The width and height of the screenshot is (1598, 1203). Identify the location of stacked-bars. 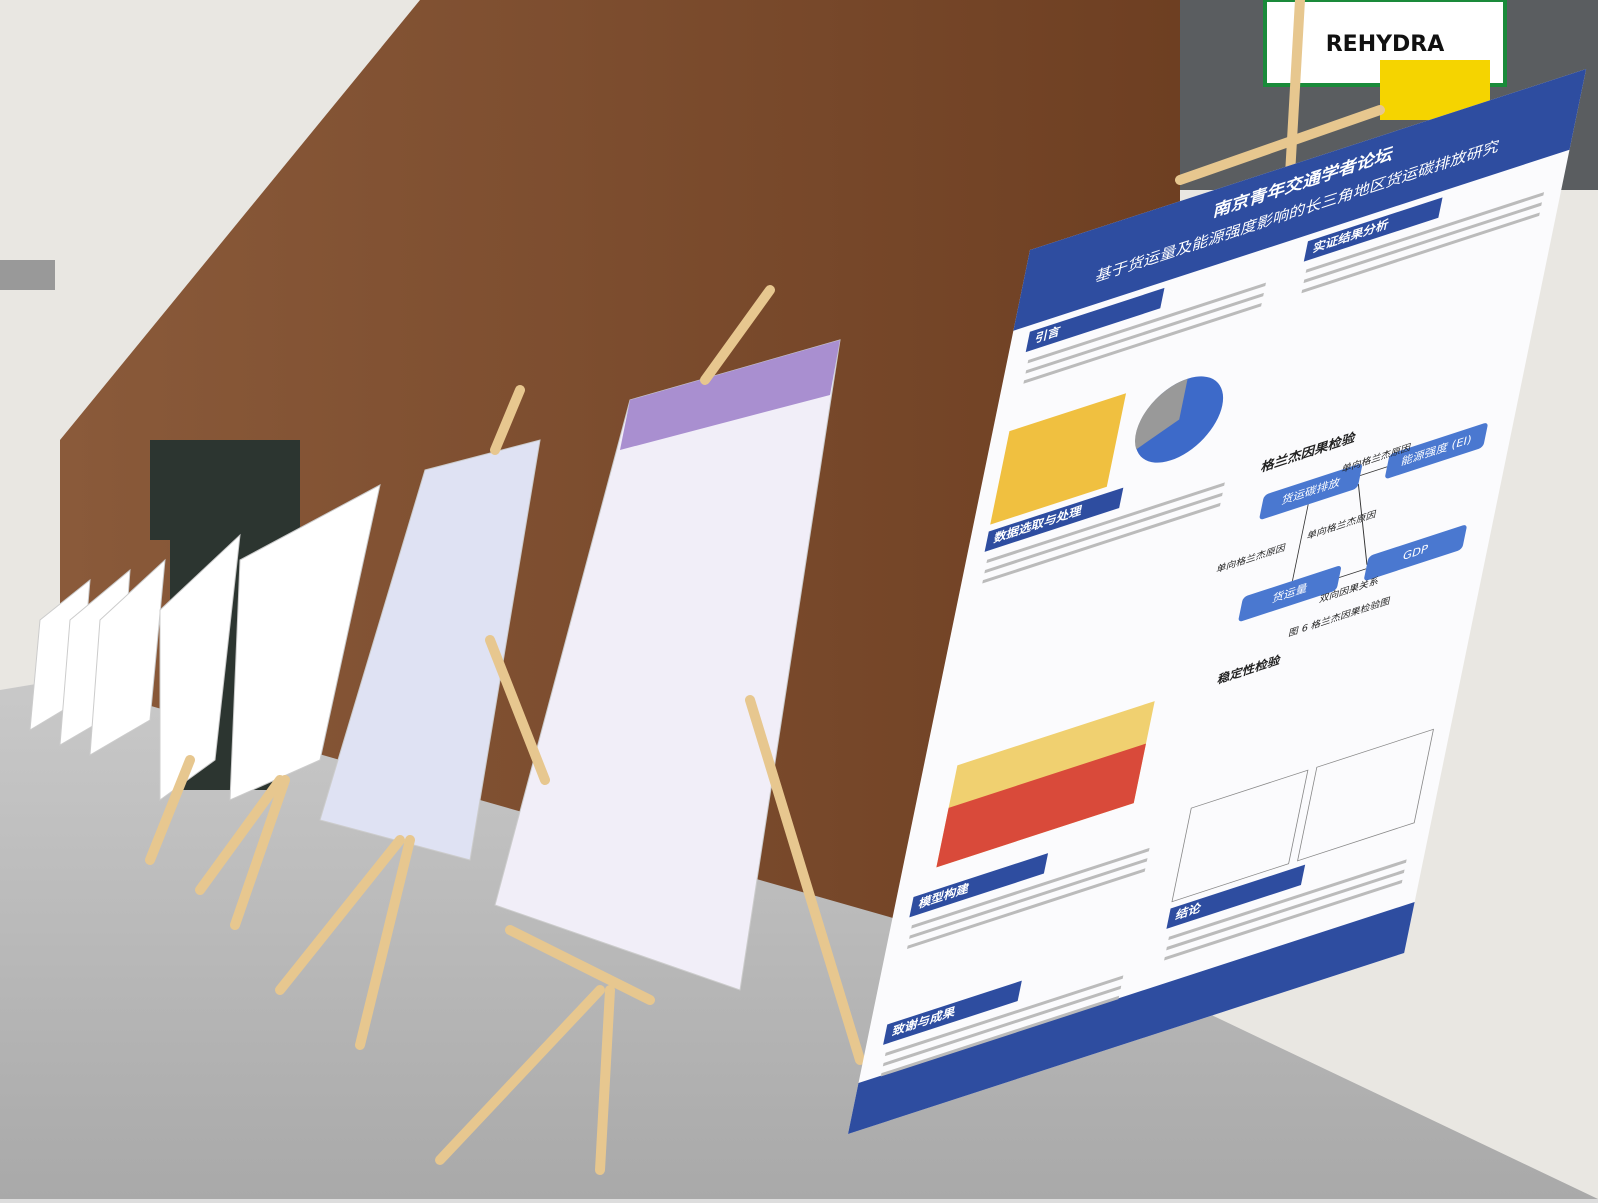
(1041, 805).